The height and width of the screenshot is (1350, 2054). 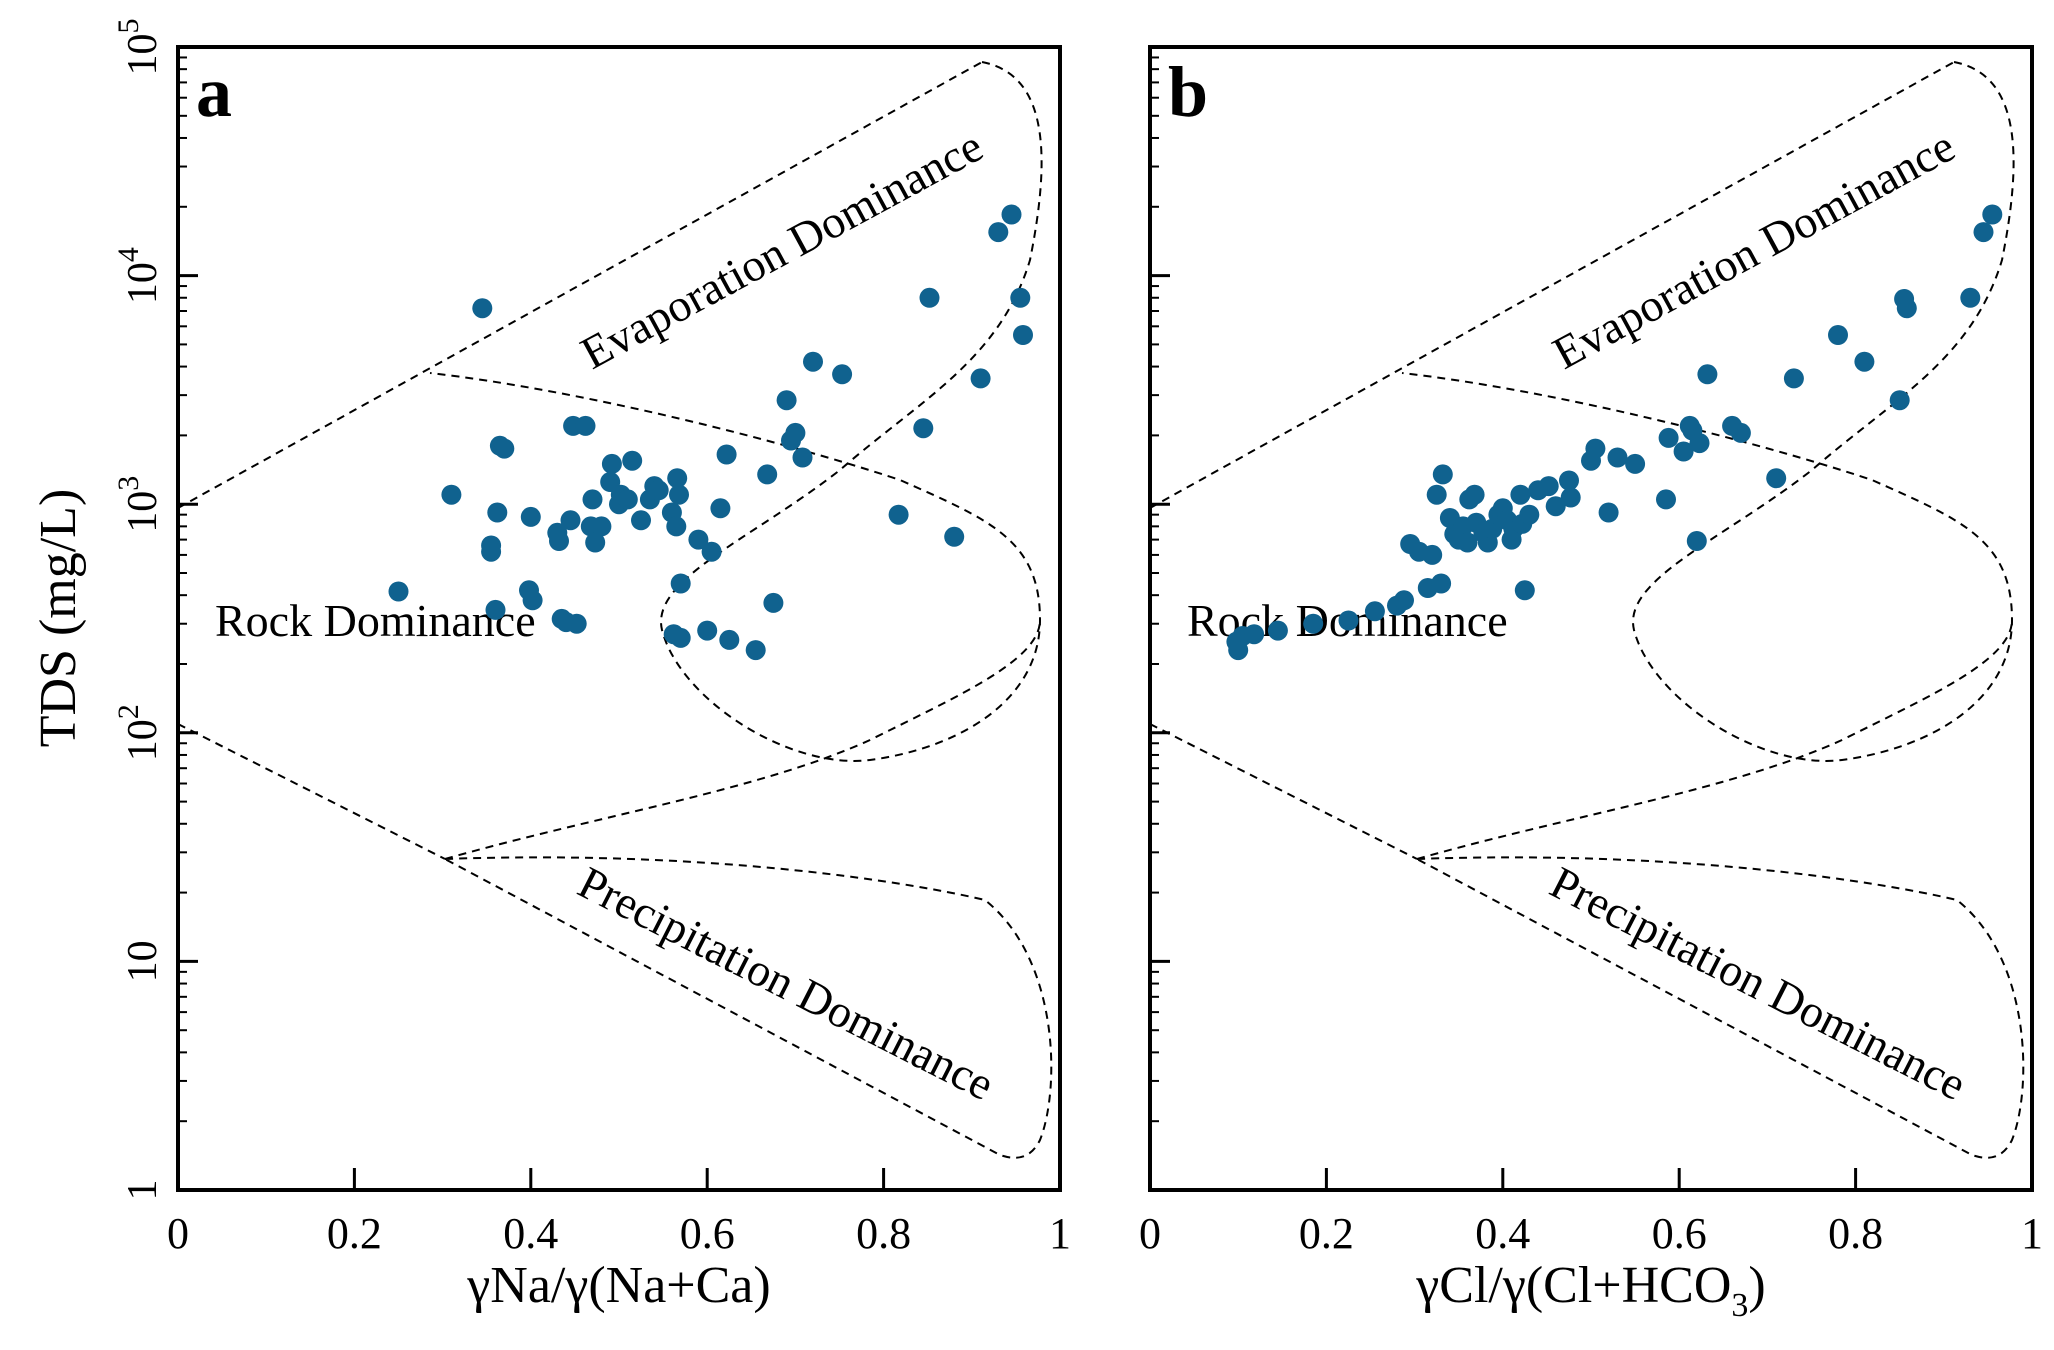 I want to click on y-axis-ticks-b, so click(x=1160, y=618).